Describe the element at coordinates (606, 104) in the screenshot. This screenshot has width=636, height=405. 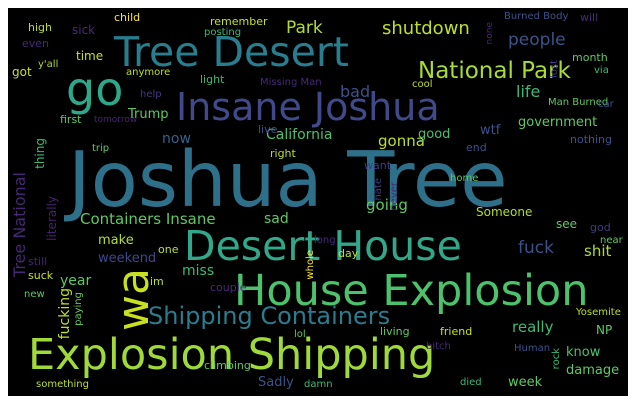
I see `word-car: car` at that location.